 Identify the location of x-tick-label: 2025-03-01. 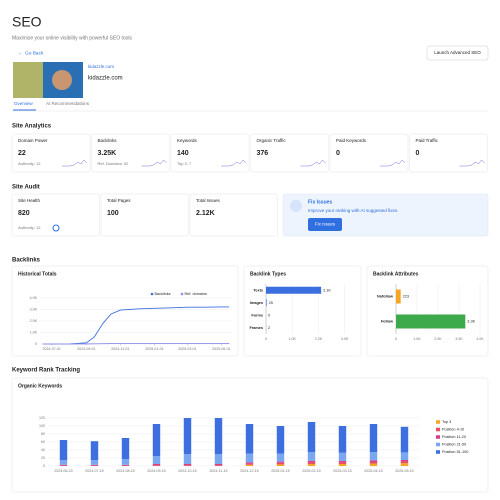
(187, 349).